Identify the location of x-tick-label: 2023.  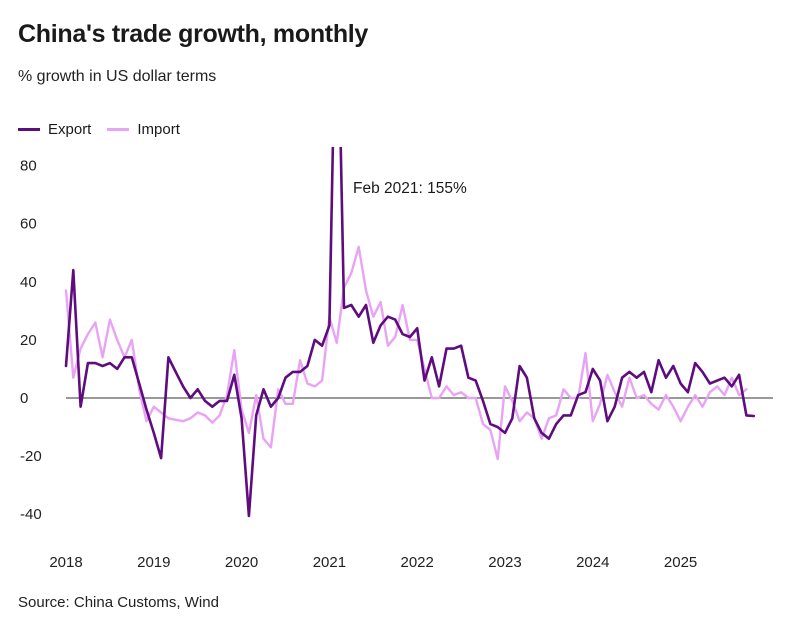
(504, 562).